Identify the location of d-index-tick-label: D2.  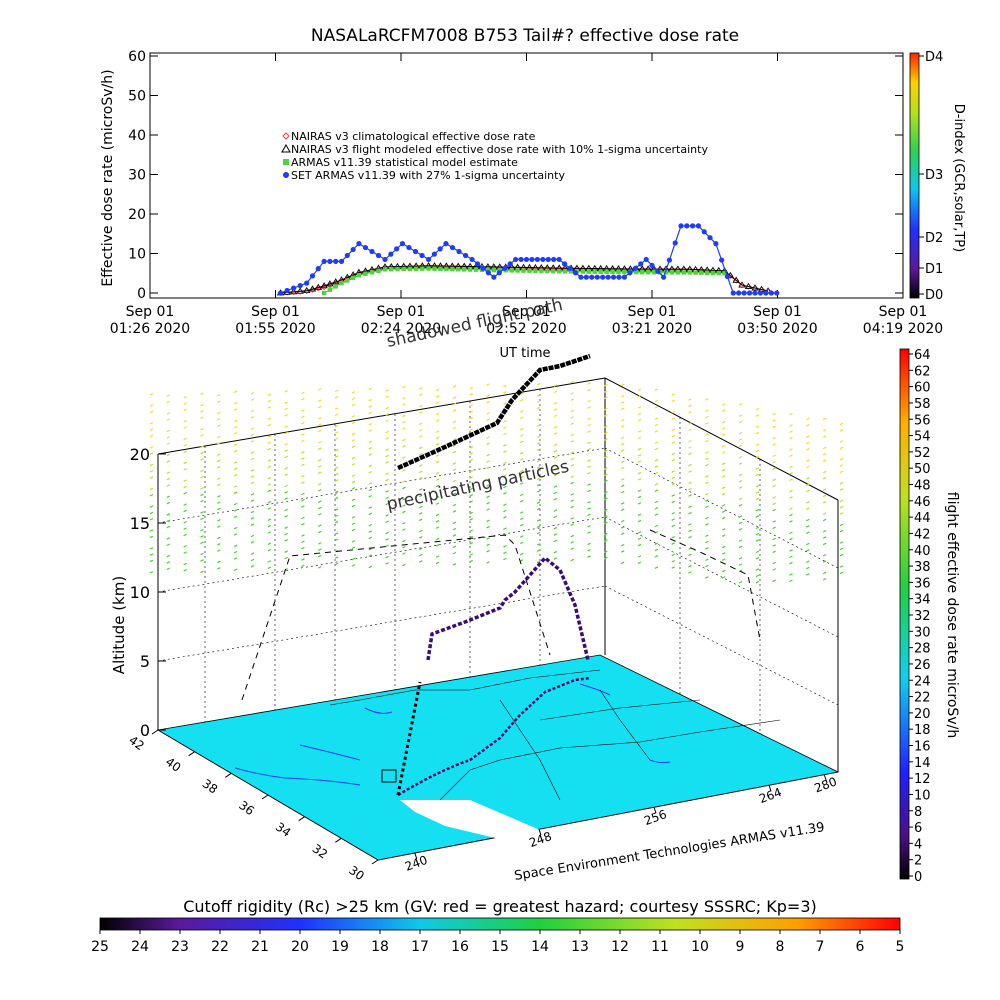
(934, 238).